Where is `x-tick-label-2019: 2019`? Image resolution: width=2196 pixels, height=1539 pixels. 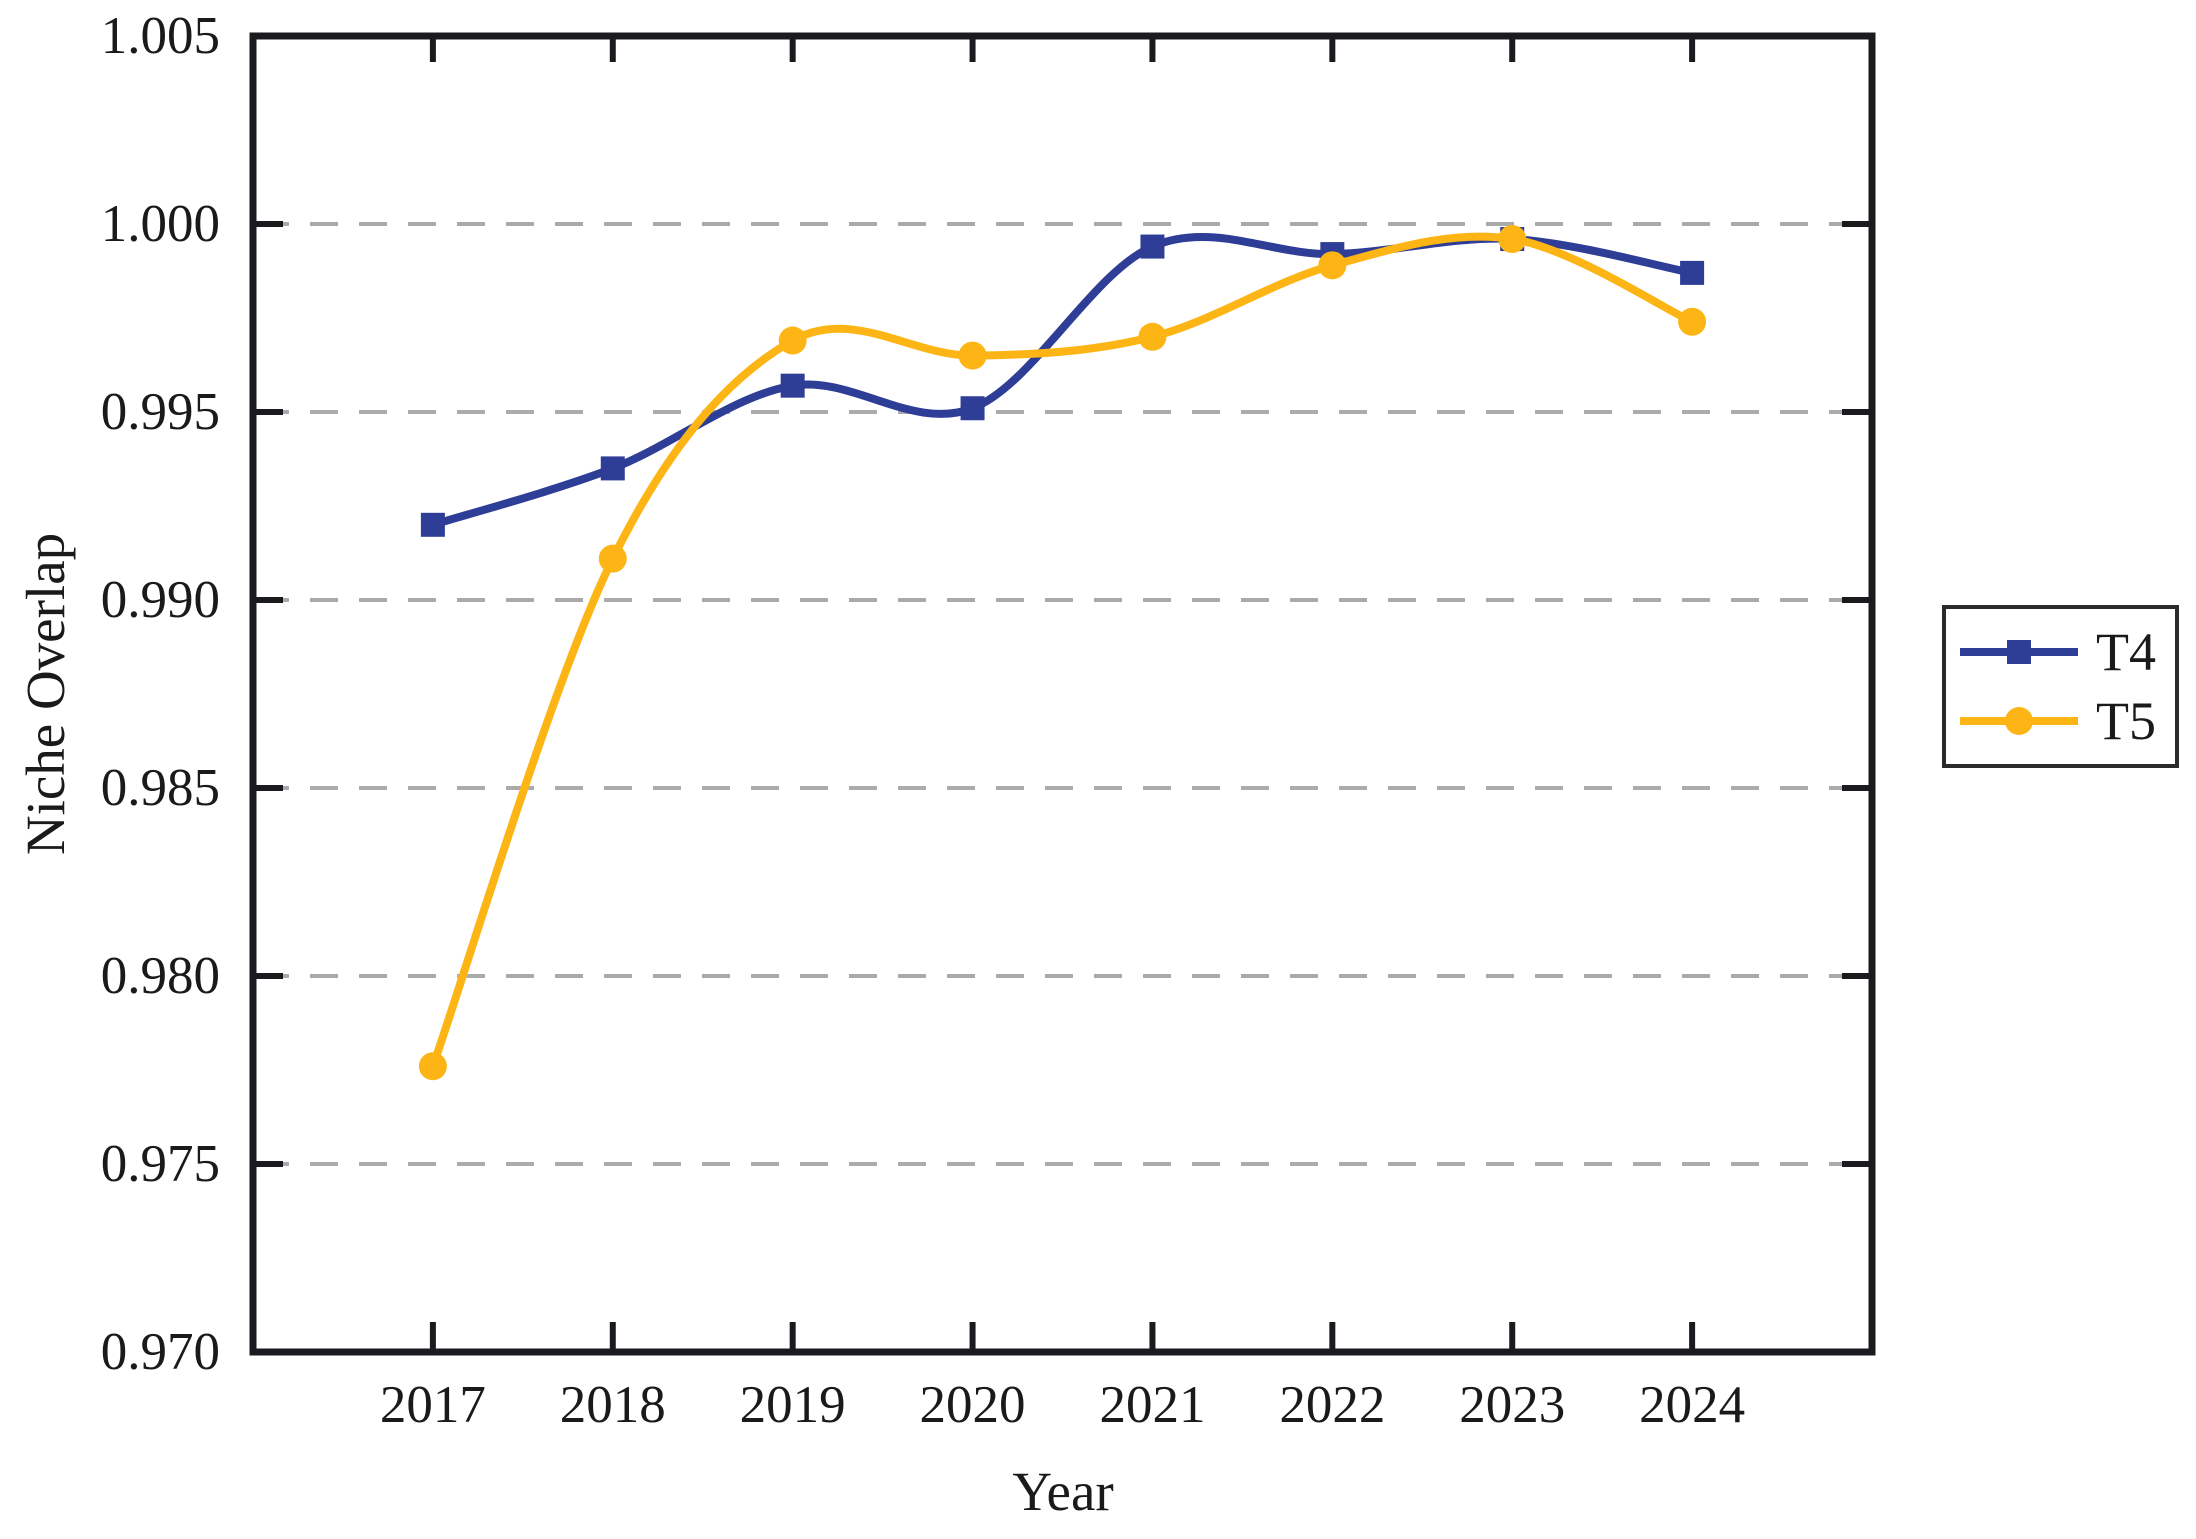 x-tick-label-2019: 2019 is located at coordinates (792, 1405).